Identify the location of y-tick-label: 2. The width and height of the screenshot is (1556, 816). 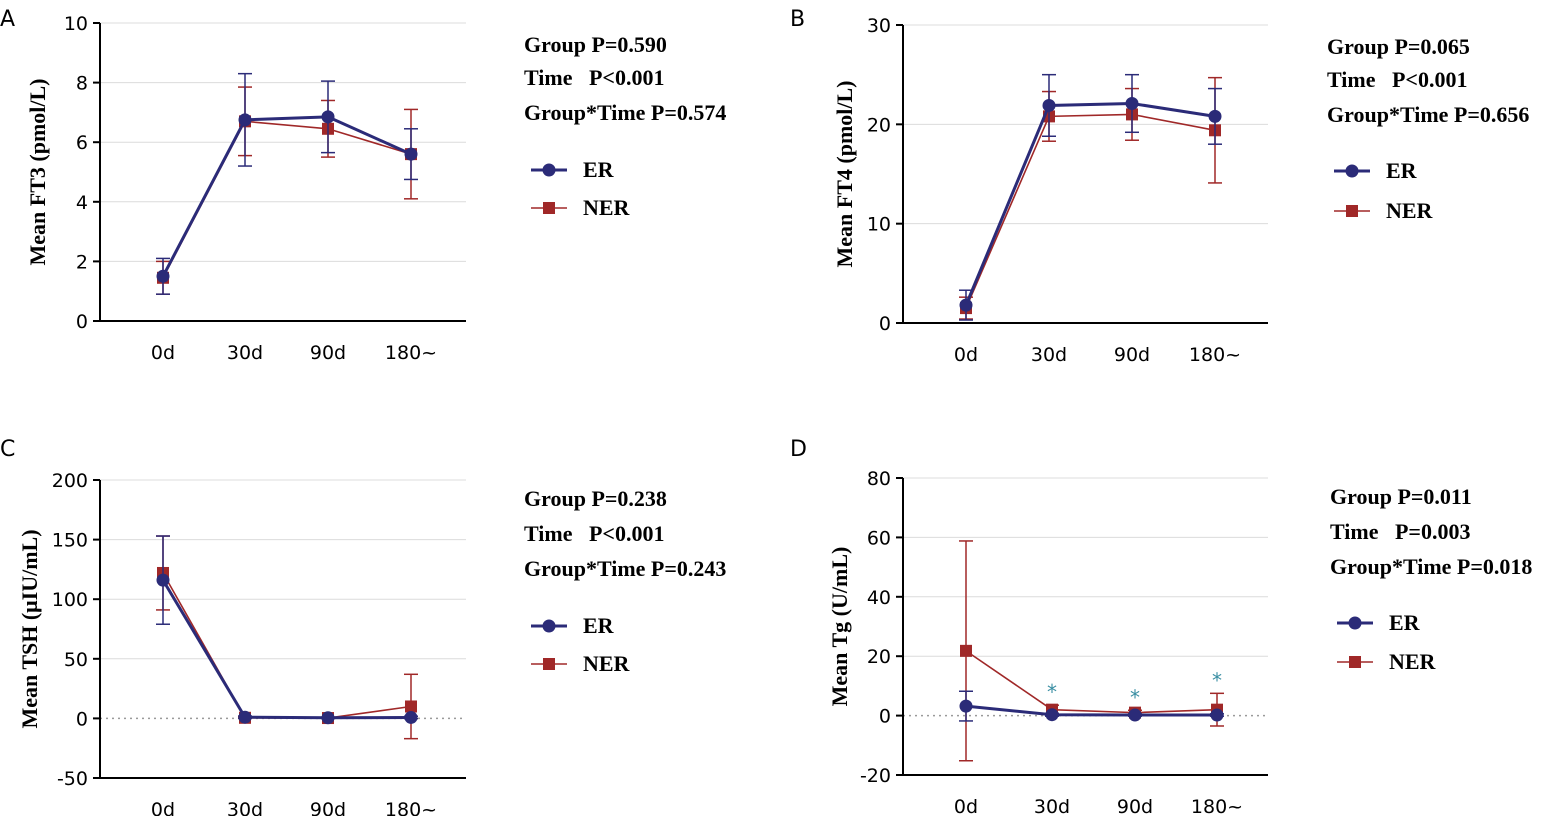
(82, 262).